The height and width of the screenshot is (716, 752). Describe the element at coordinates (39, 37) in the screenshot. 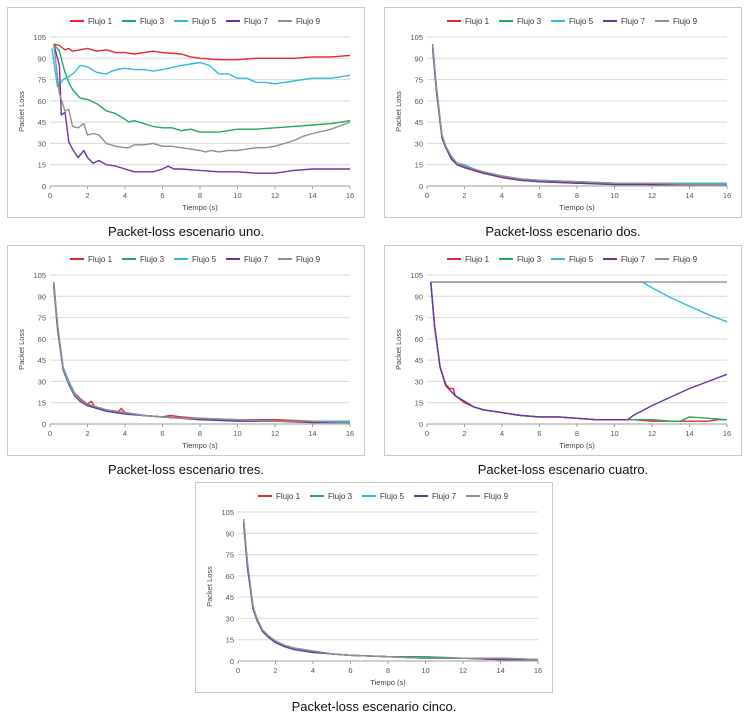

I see `y-tick-label: 105` at that location.